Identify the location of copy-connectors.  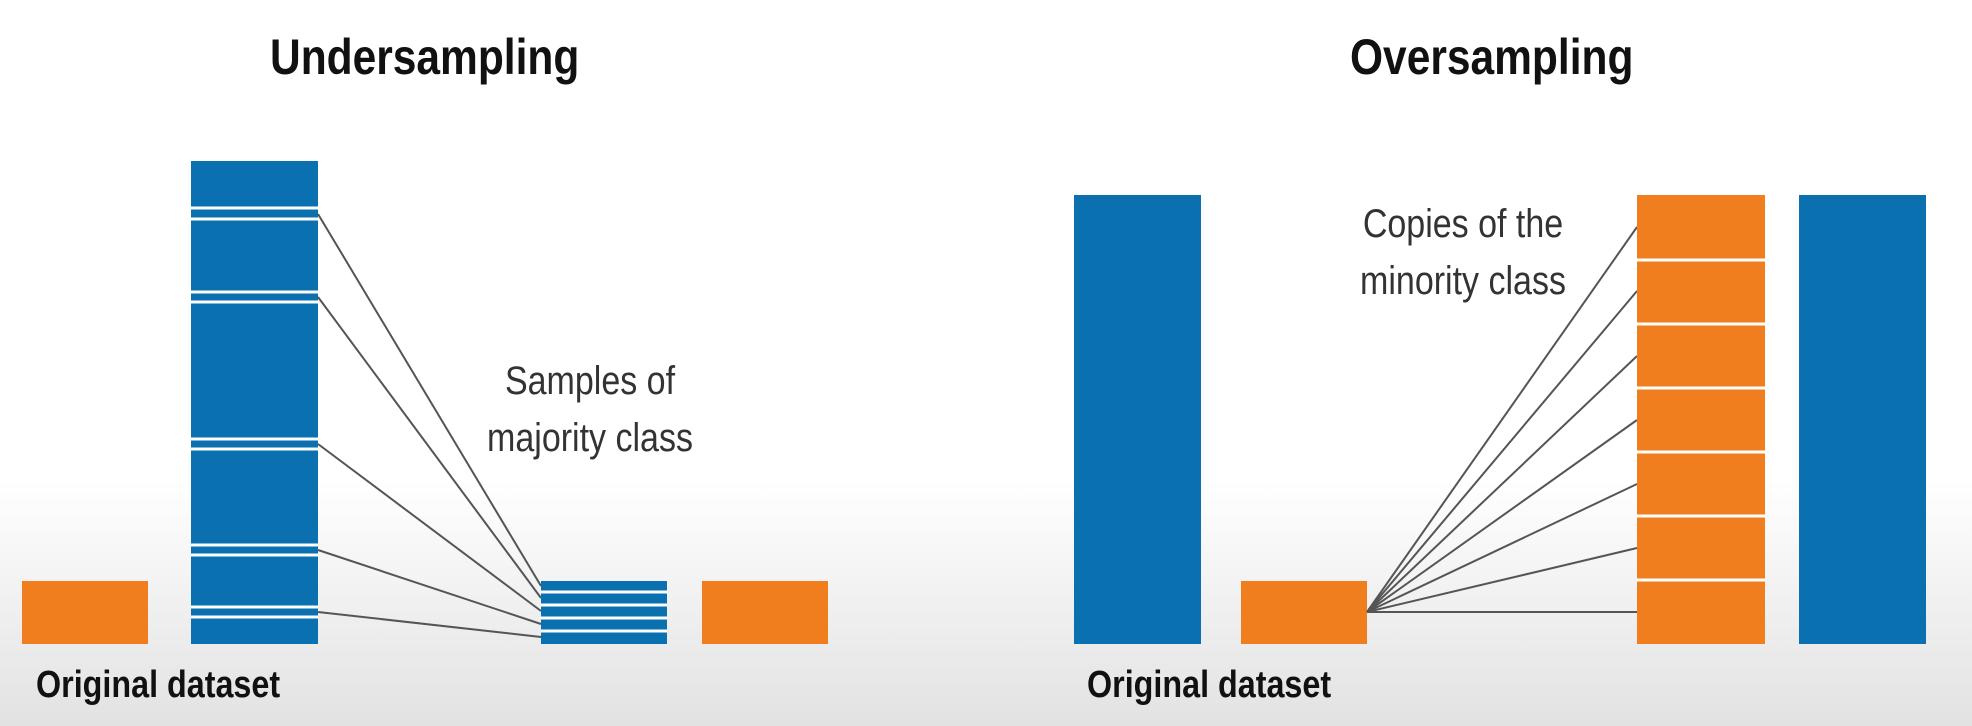
(1502, 419).